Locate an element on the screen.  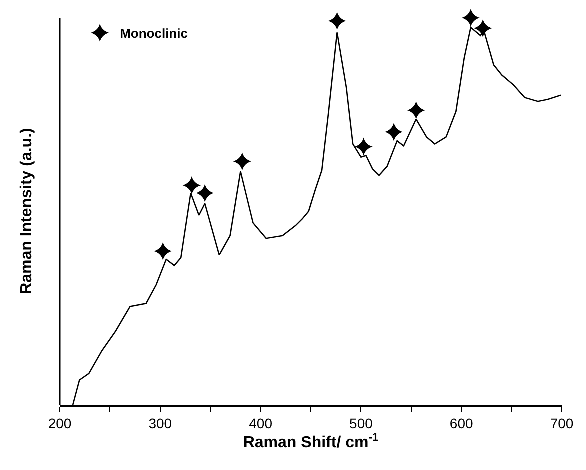
y-axis-title: Raman Intensity (a.u.) is located at coordinates (27, 211).